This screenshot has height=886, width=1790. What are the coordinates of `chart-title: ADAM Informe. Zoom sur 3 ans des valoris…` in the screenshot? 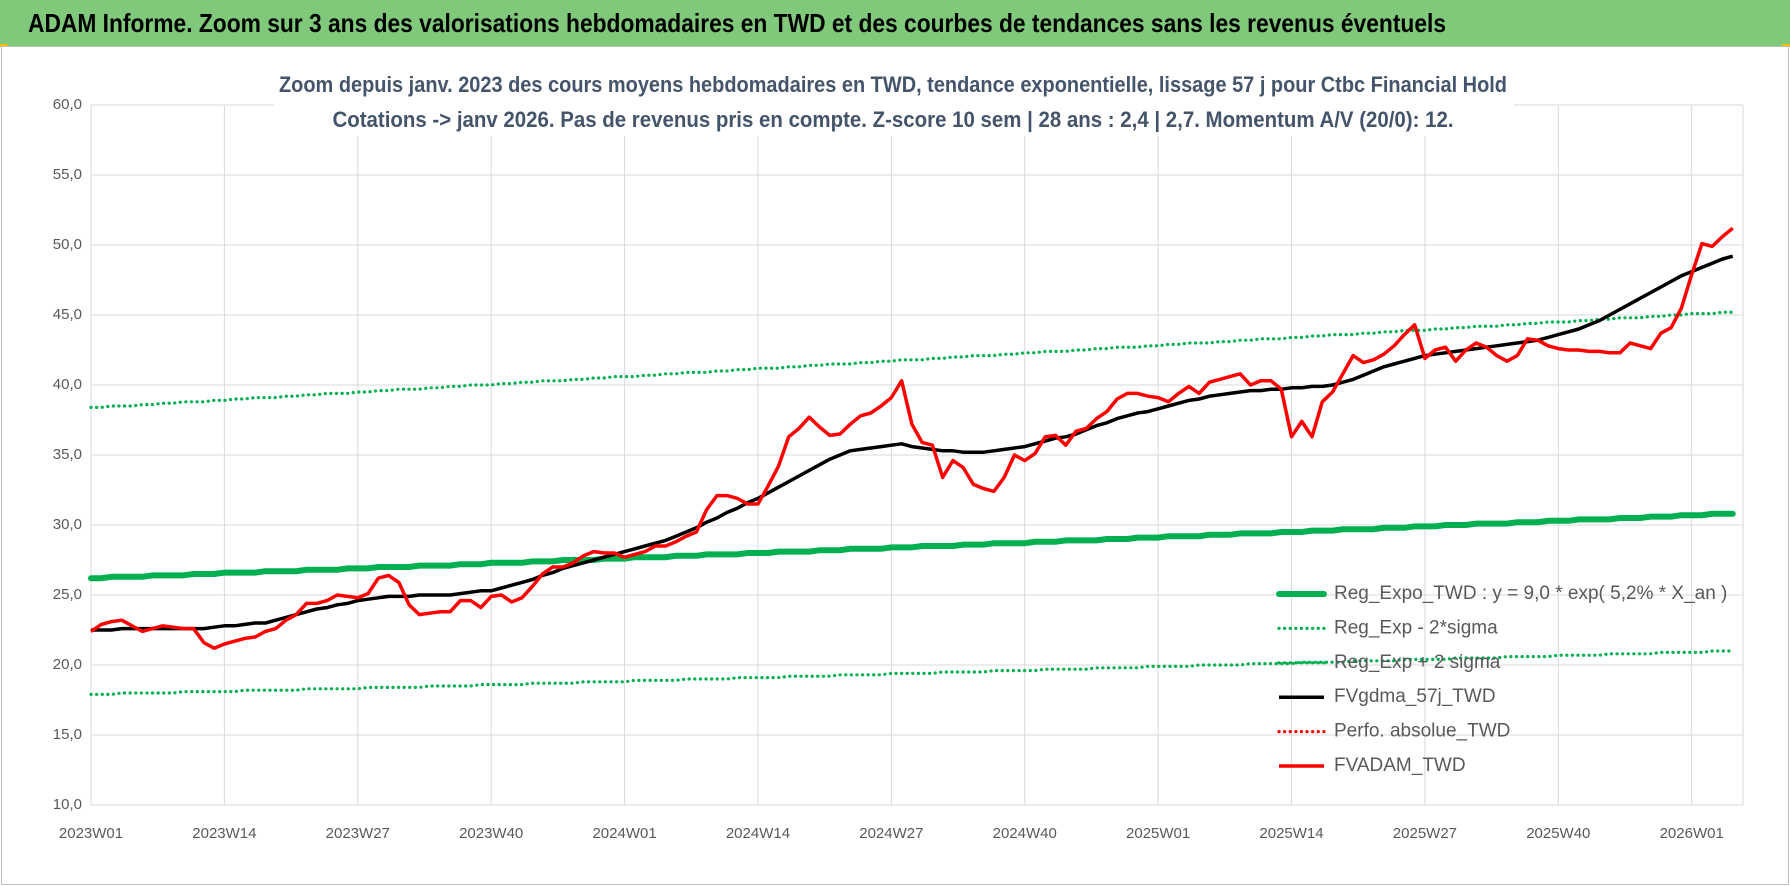 It's located at (737, 23).